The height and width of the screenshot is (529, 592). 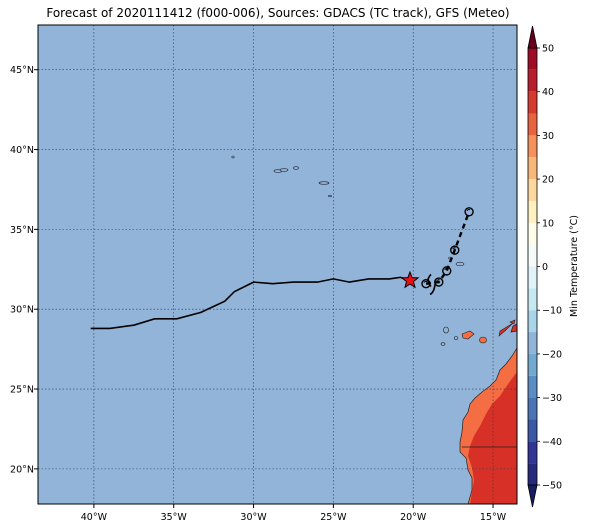 I want to click on tc-track, so click(x=249, y=303).